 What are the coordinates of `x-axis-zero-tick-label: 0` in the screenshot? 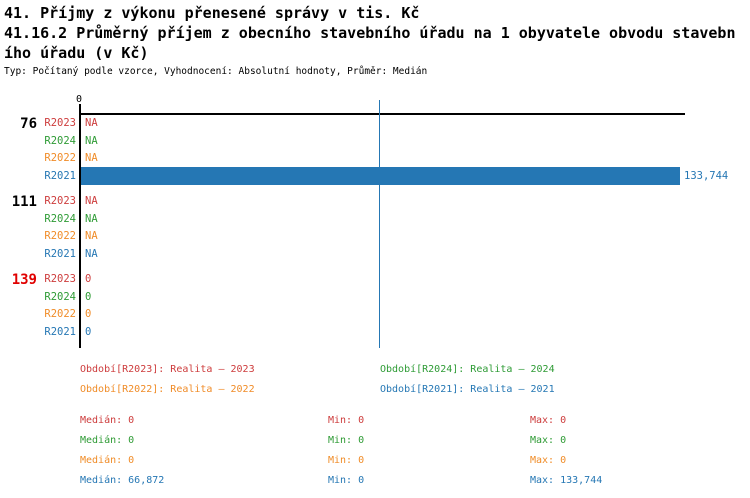 It's located at (79, 99).